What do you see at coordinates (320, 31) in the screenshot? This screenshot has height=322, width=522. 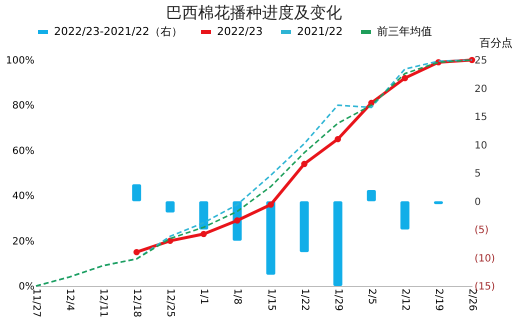 I see `legend-label: 2021/22` at bounding box center [320, 31].